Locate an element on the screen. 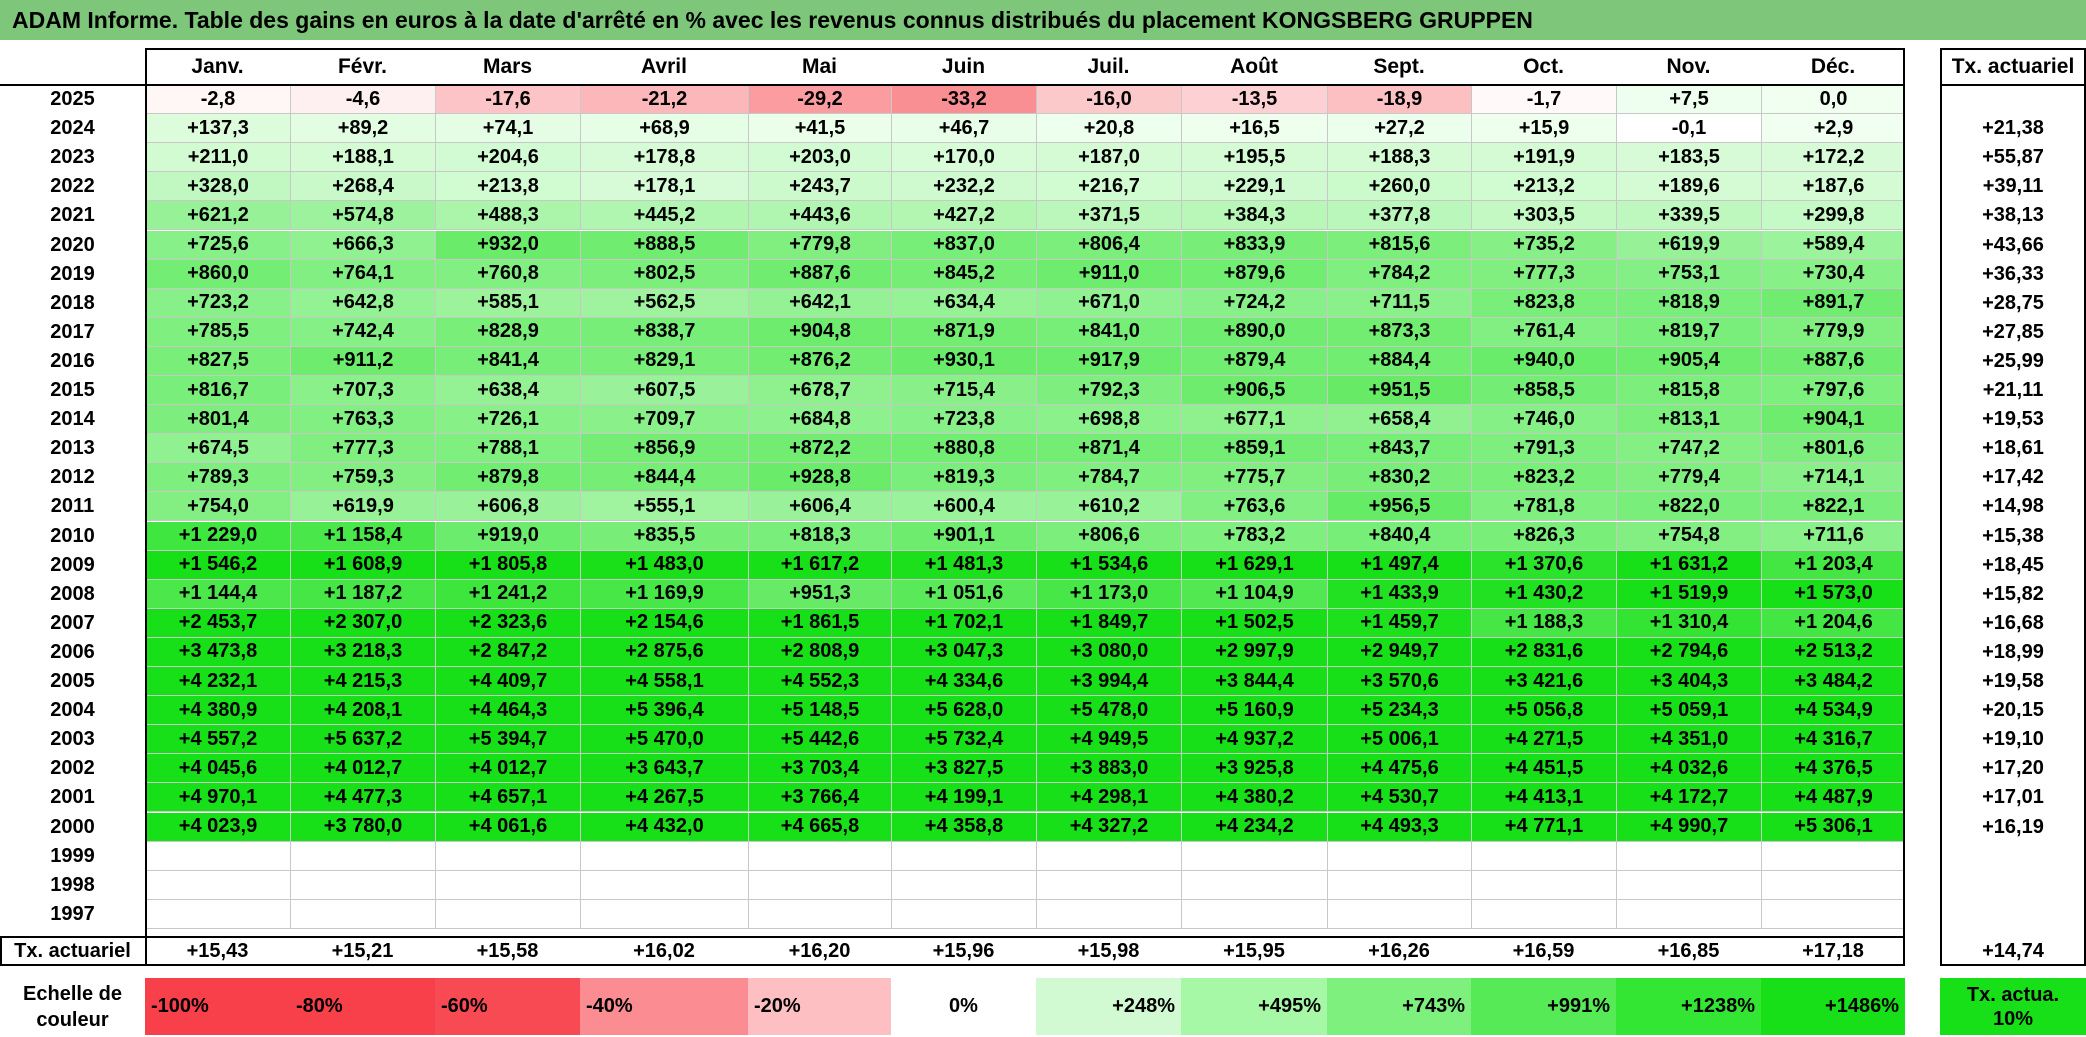  table-cell: +4 023,9 is located at coordinates (217, 827).